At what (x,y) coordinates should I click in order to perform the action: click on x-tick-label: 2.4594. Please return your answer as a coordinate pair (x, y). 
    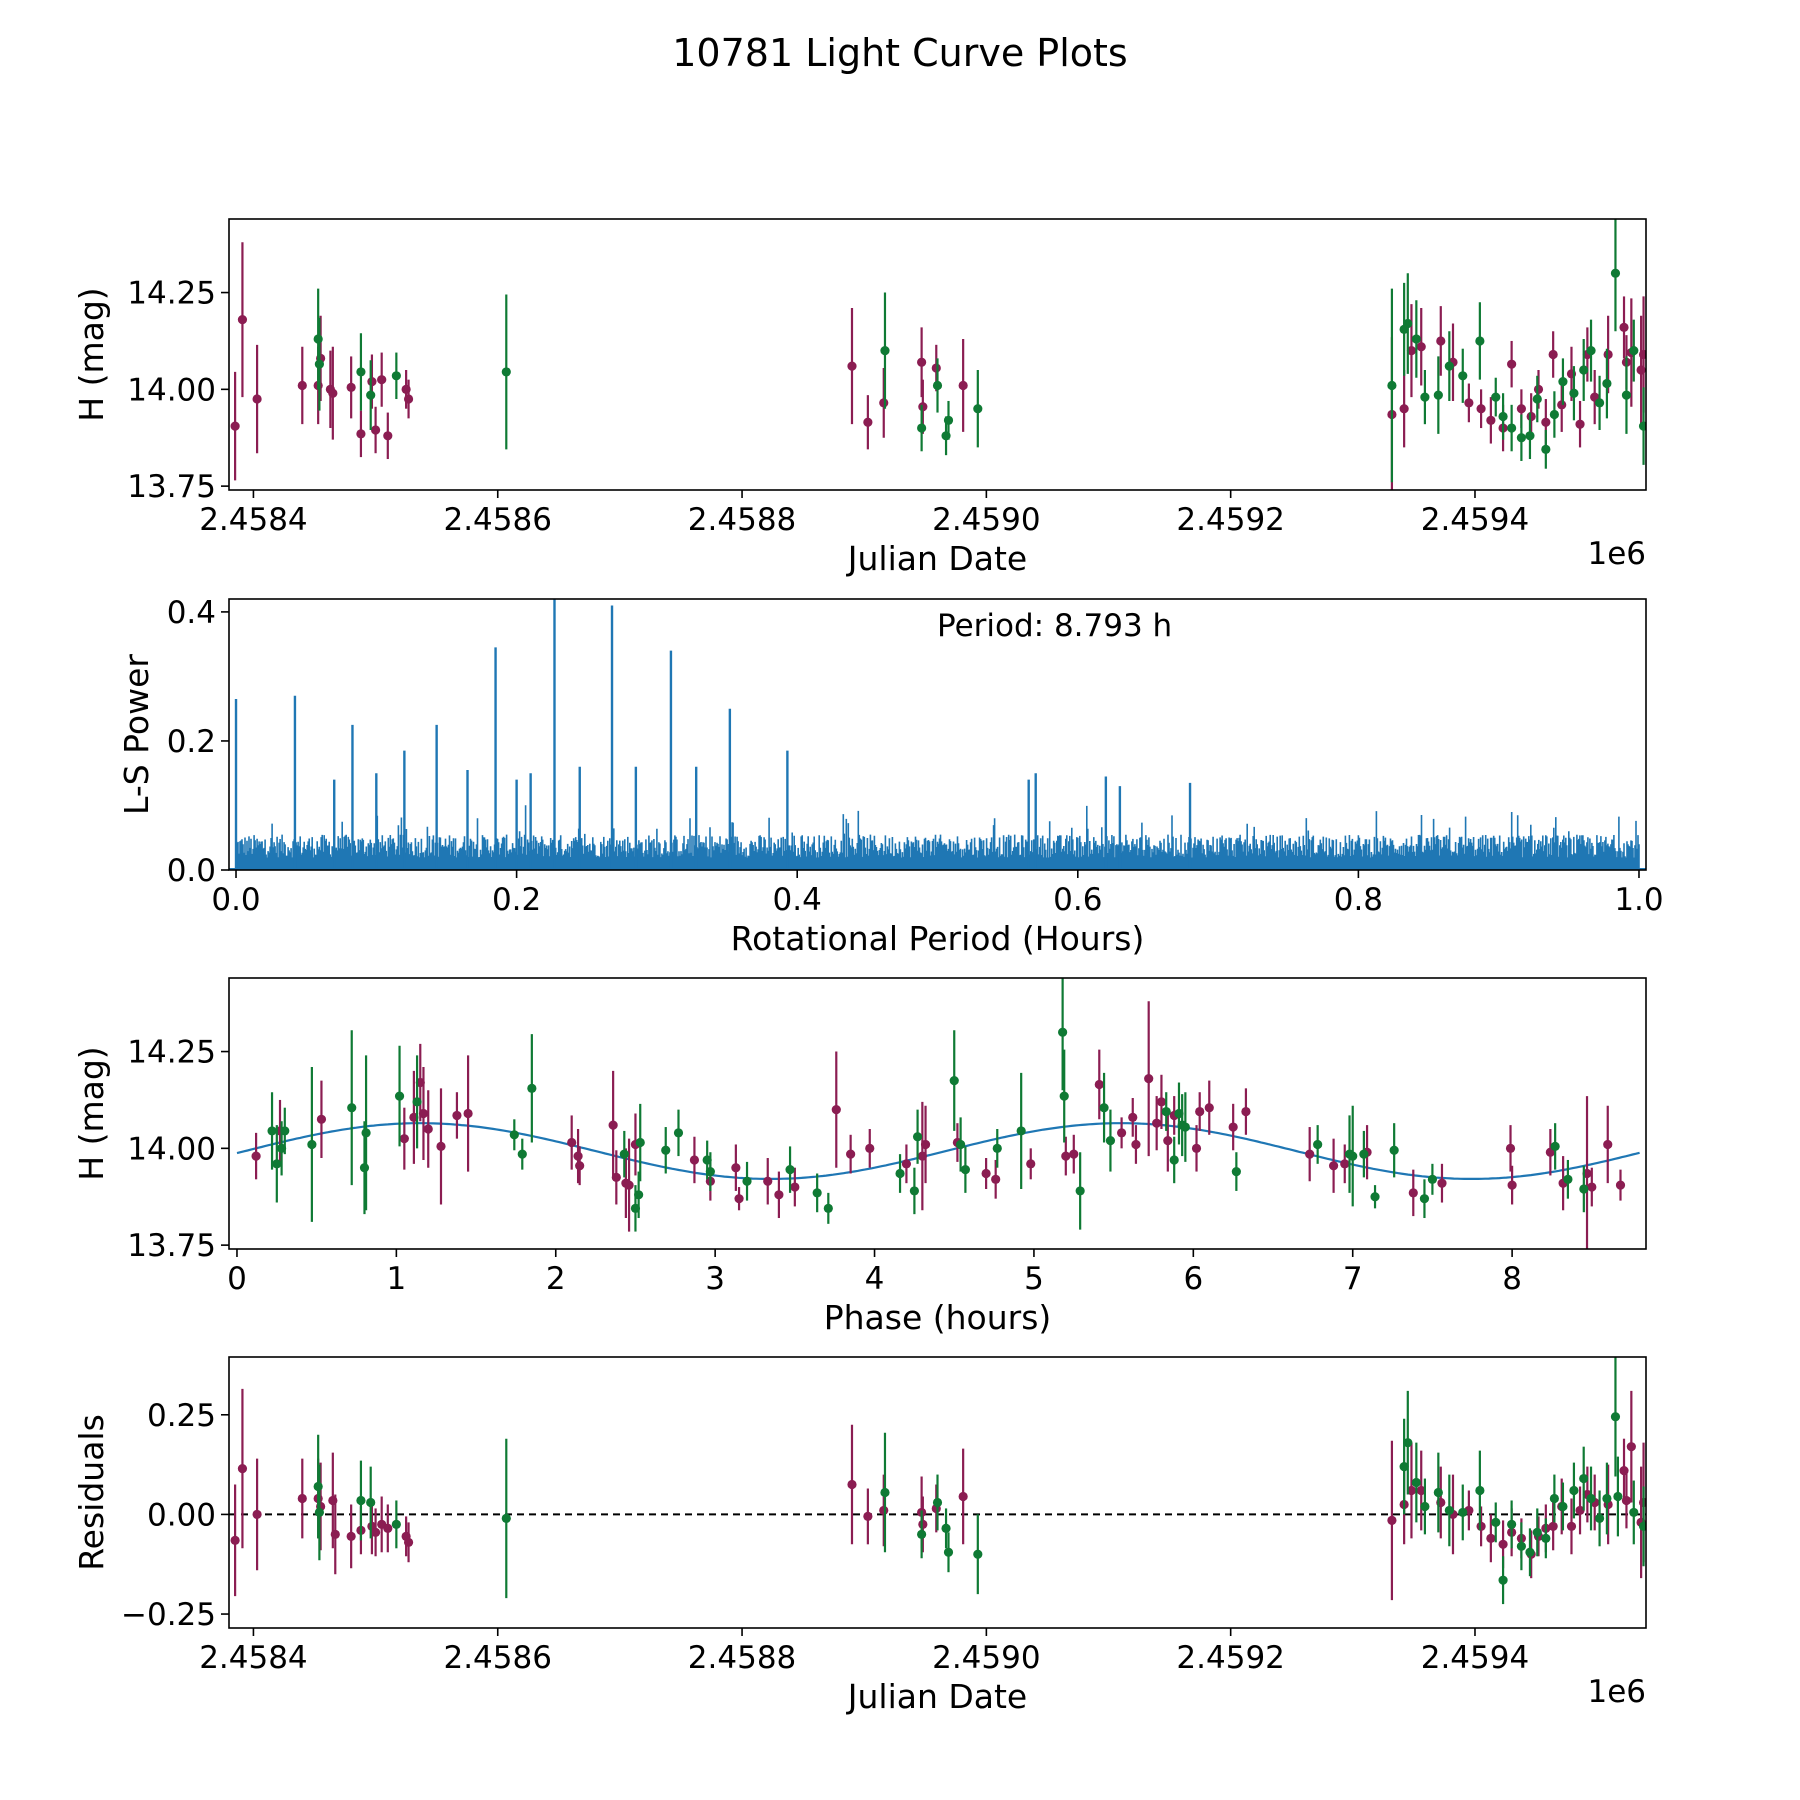
    Looking at the image, I should click on (1475, 1658).